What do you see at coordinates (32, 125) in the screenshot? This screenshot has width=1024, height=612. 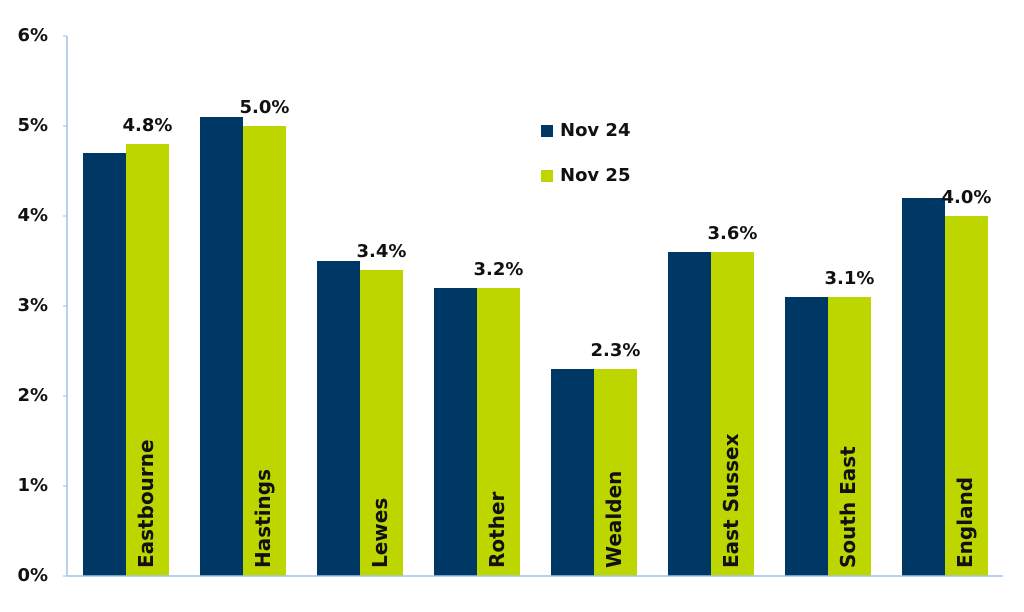 I see `y-tick-label: 5%` at bounding box center [32, 125].